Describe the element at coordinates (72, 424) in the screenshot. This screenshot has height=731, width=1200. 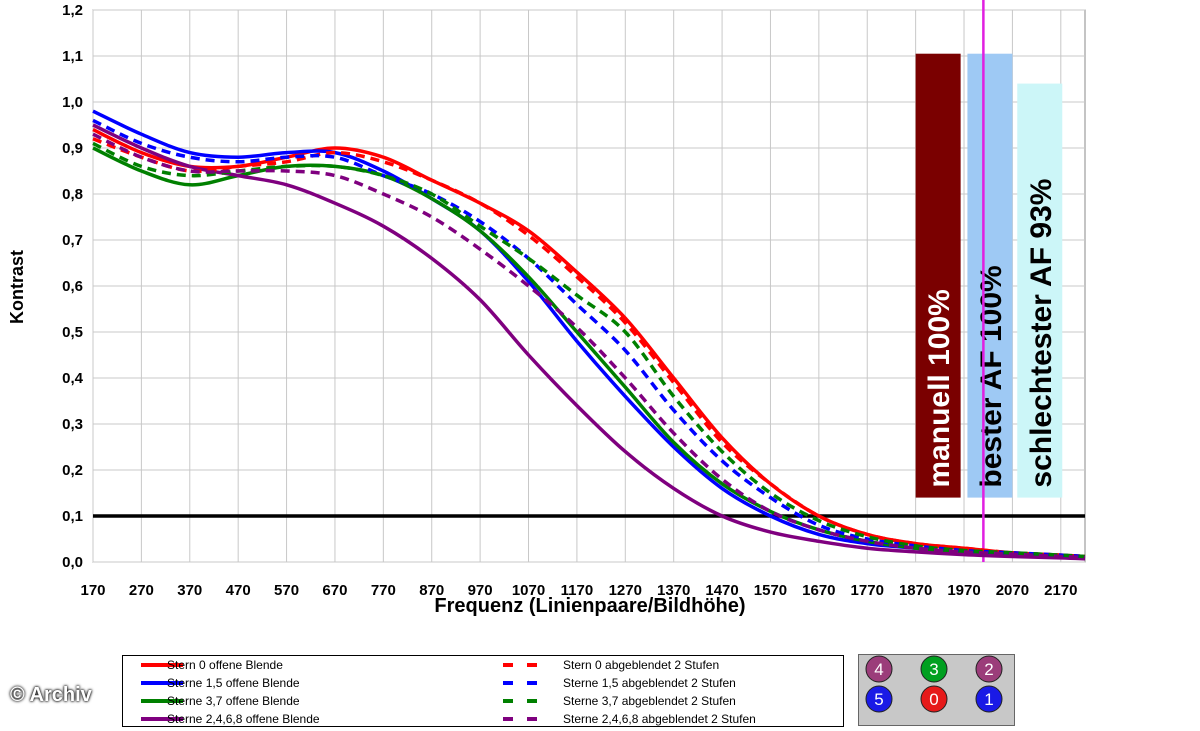
I see `y-tick-label: 0,3` at that location.